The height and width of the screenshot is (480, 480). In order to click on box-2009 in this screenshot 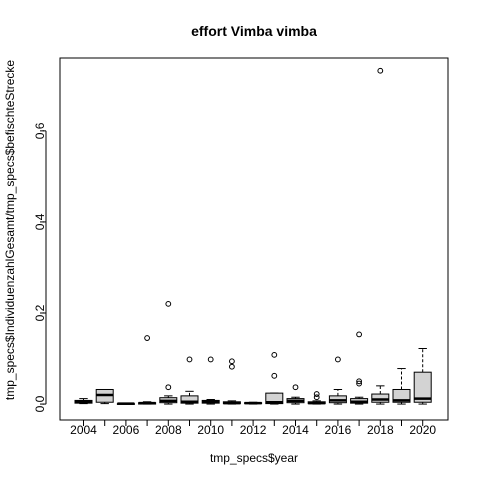, I will do `click(189, 380)`.